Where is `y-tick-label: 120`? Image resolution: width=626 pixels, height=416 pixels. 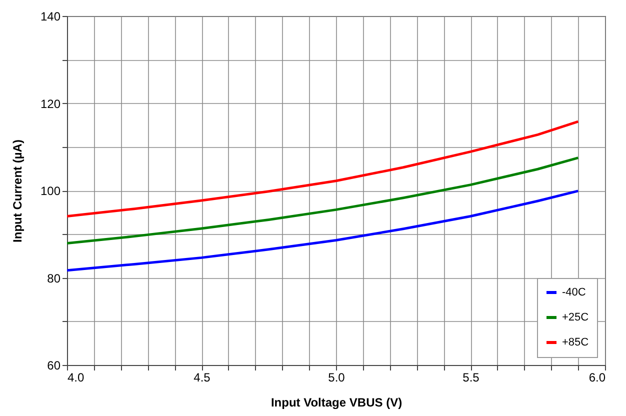
y-tick-label: 120 is located at coordinates (50, 103).